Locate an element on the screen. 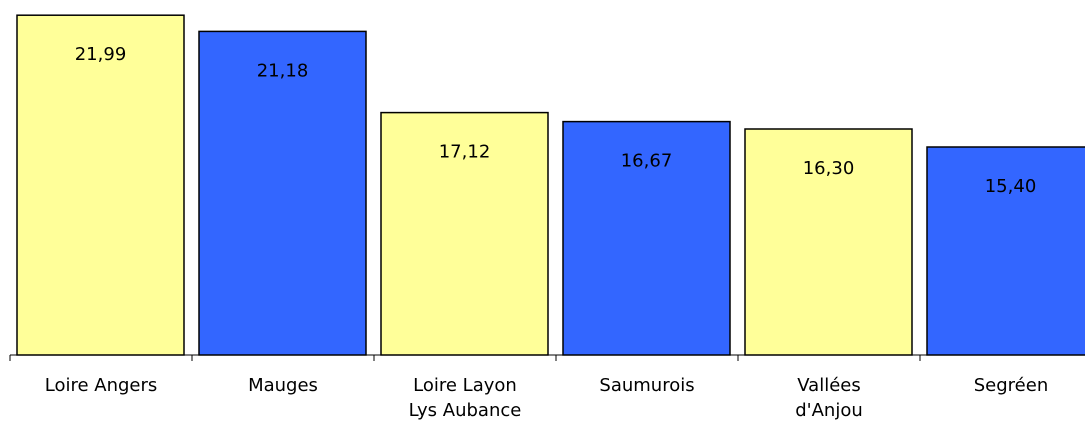  x-tick-label: Mauges is located at coordinates (283, 385).